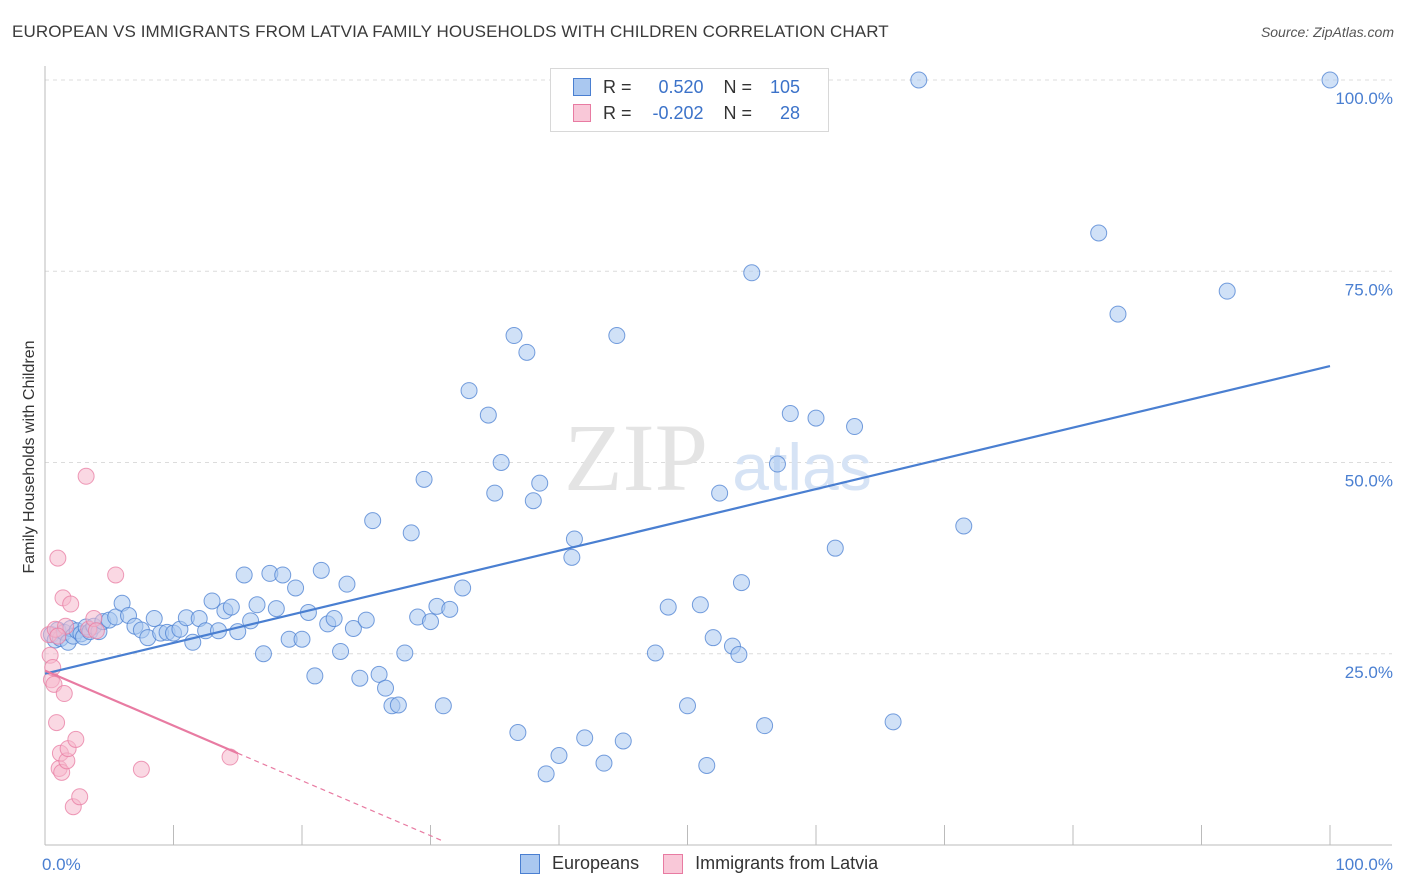  Describe the element at coordinates (1327, 32) in the screenshot. I see `source-credit: Source: ZipAtlas.com` at that location.